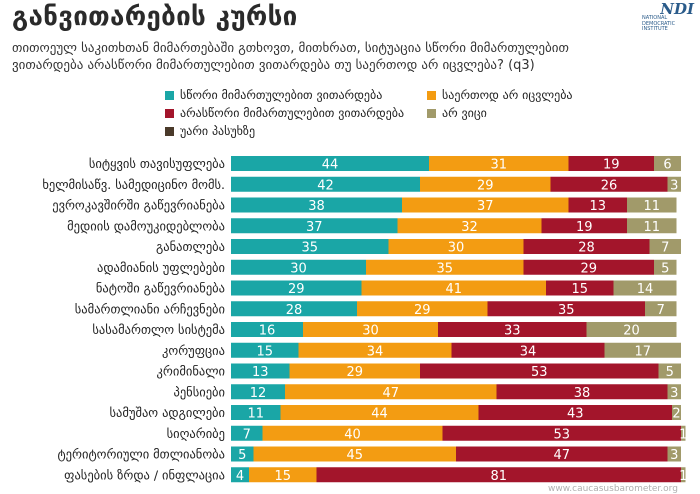  Describe the element at coordinates (142, 454) in the screenshot. I see `category-label: ტერიტორიული მთლიანობა` at that location.